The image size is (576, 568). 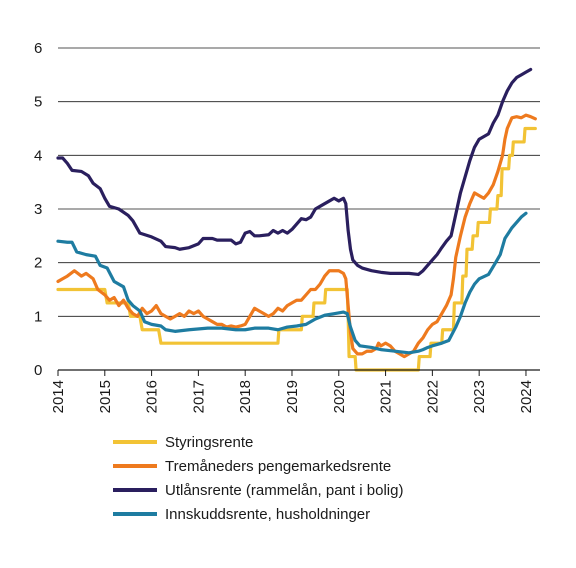 I want to click on legend-item-innskuddsrente: Innskuddsrente, husholdninger, so click(x=333, y=514).